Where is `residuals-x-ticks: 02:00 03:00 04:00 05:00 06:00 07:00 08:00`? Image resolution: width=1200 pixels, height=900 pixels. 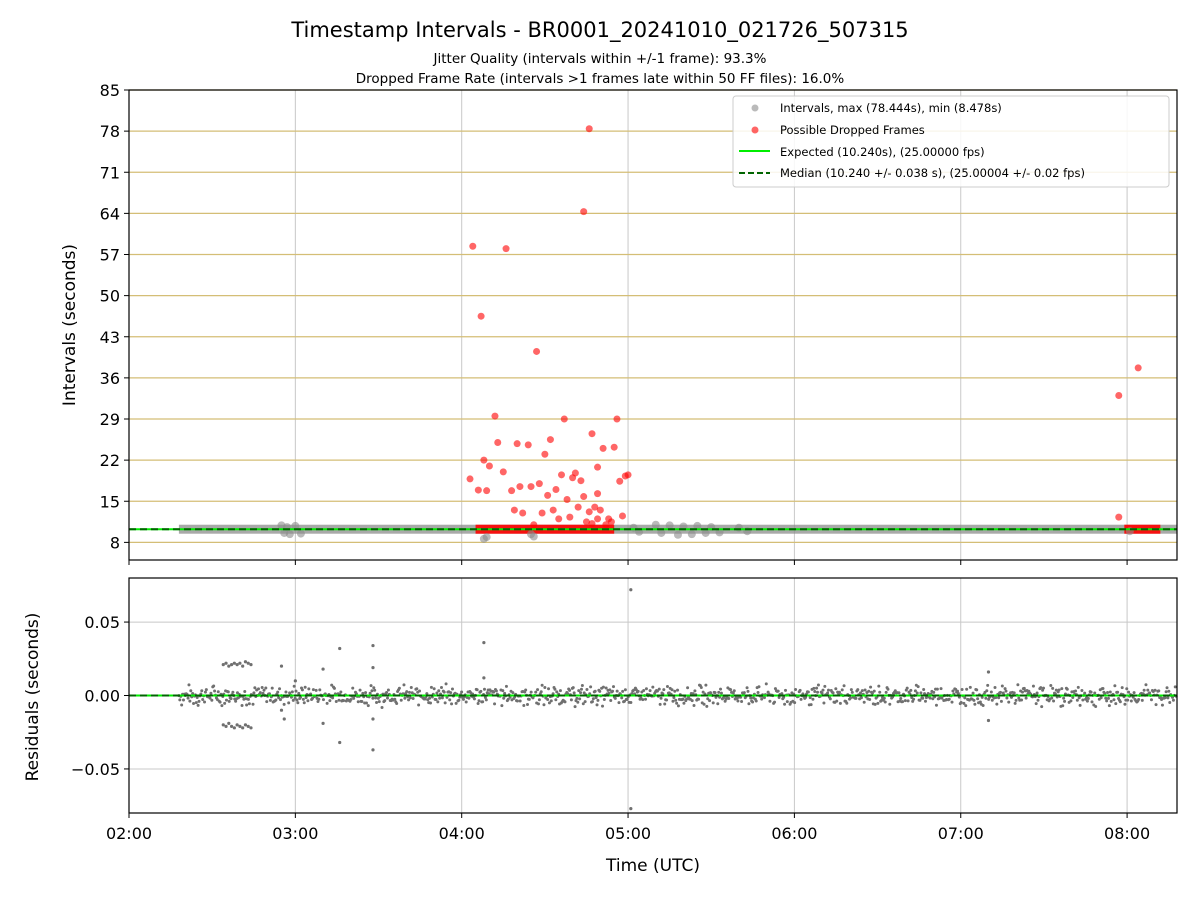 residuals-x-ticks: 02:00 03:00 04:00 05:00 06:00 07:00 08:00 is located at coordinates (628, 828).